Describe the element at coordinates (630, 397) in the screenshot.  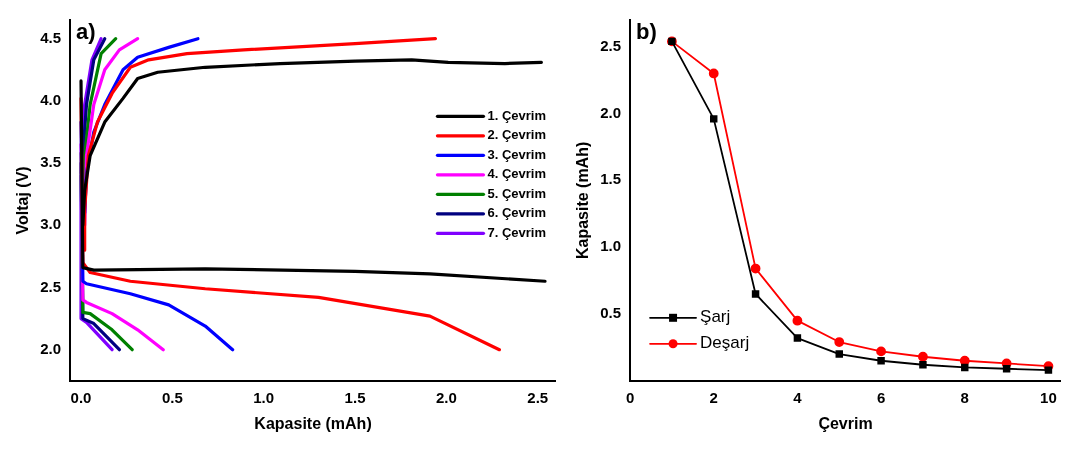
I see `x-tick-label: 0` at that location.